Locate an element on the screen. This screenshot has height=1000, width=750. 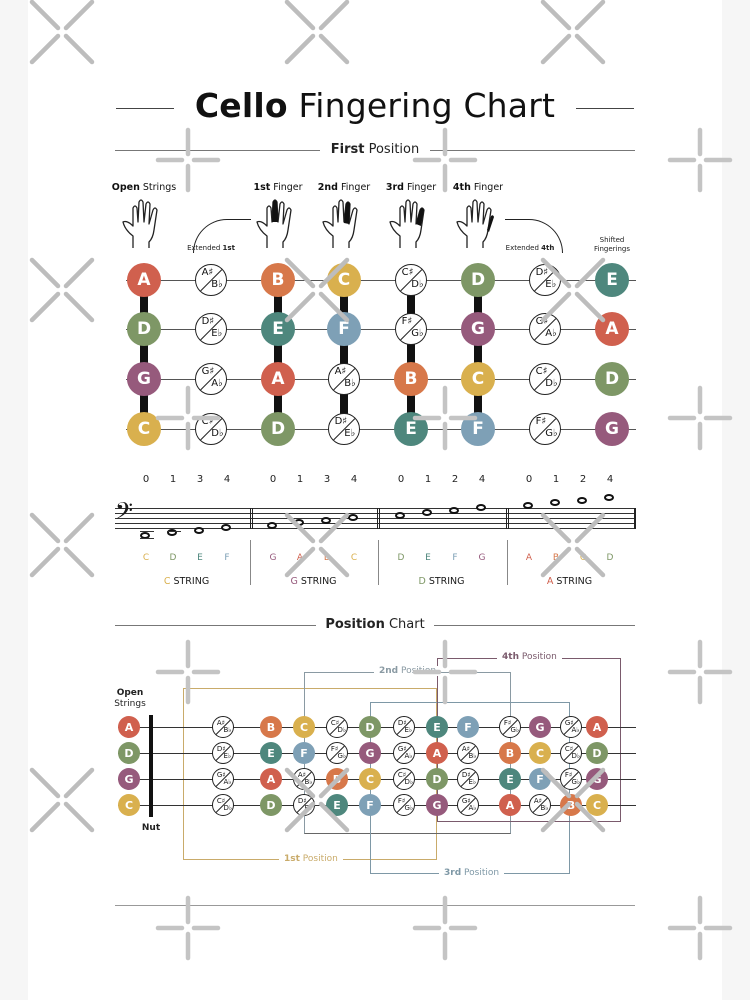
note-name: E is located at coordinates (428, 558).